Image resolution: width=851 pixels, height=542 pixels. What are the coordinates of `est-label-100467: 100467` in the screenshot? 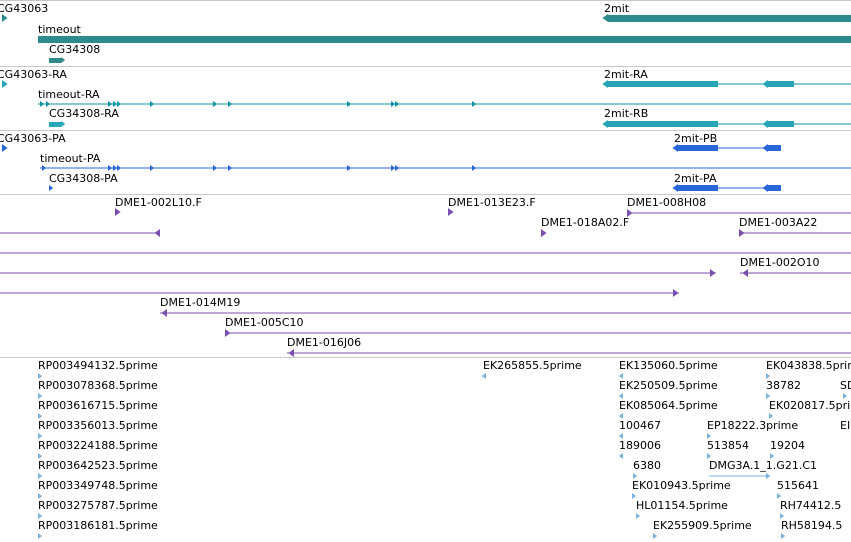 It's located at (640, 425).